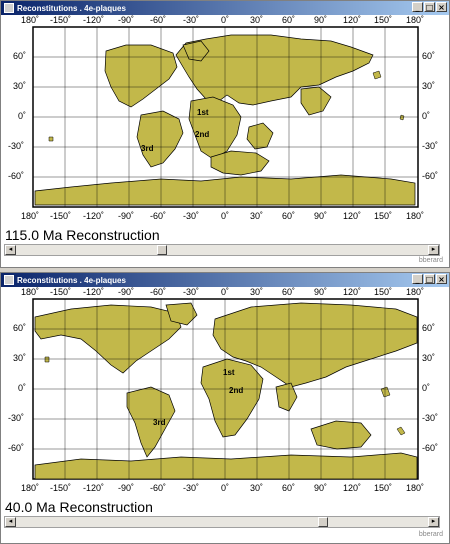 Image resolution: width=450 pixels, height=544 pixels. Describe the element at coordinates (226, 106) in the screenshot. I see `islands` at that location.